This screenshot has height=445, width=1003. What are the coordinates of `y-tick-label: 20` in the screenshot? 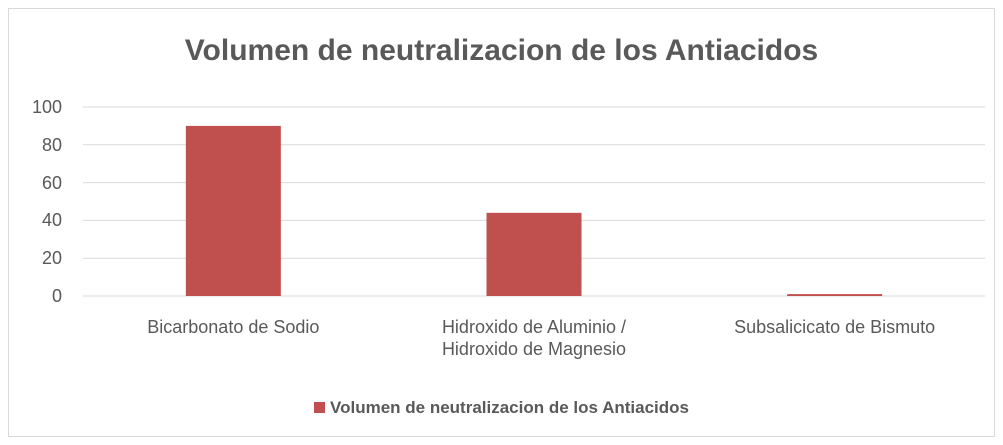 It's located at (51, 258).